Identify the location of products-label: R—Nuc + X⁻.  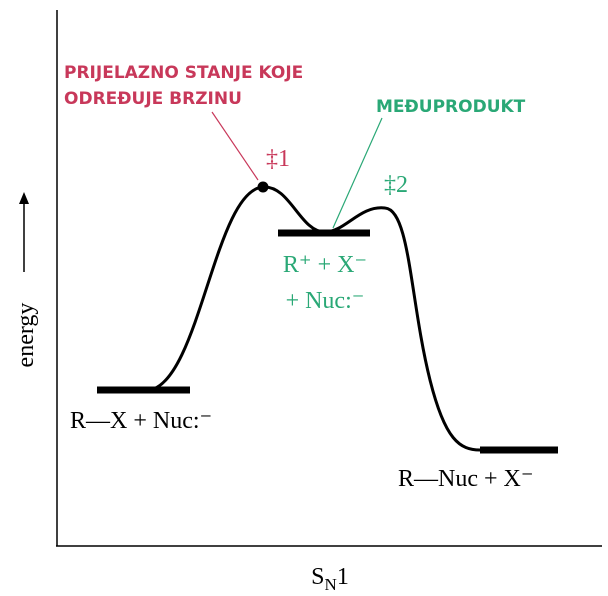
(466, 479).